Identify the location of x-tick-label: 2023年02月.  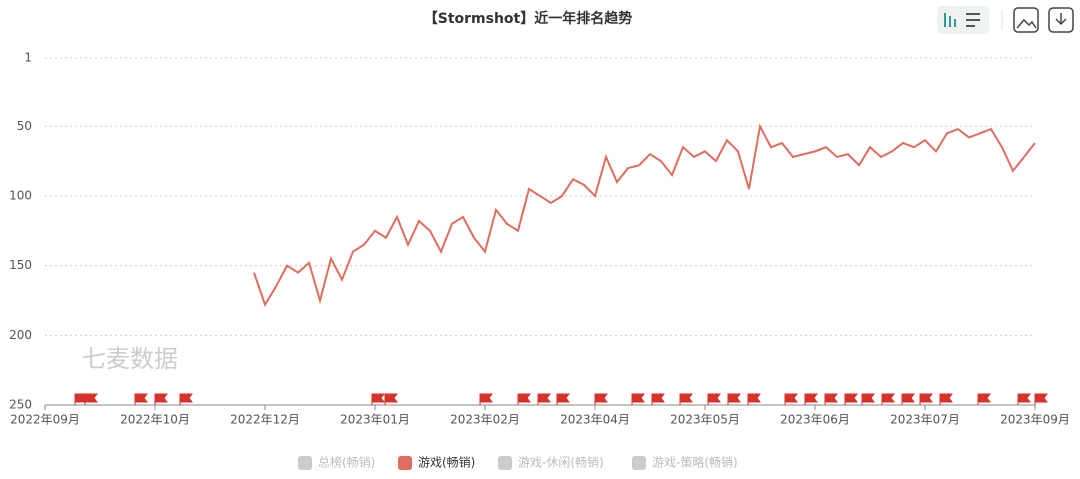
(485, 420).